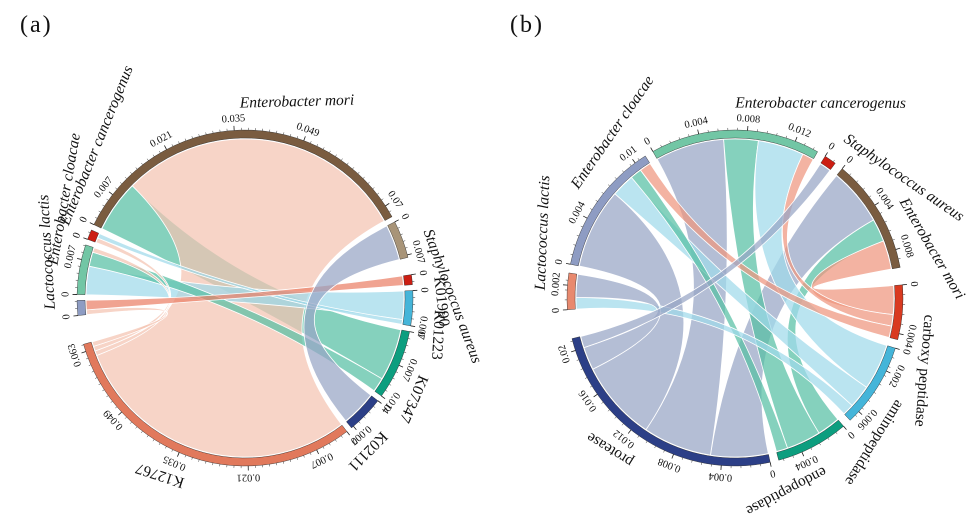  Describe the element at coordinates (543, 233) in the screenshot. I see `sector-label-lactis_b: Lactococcus lactis` at that location.